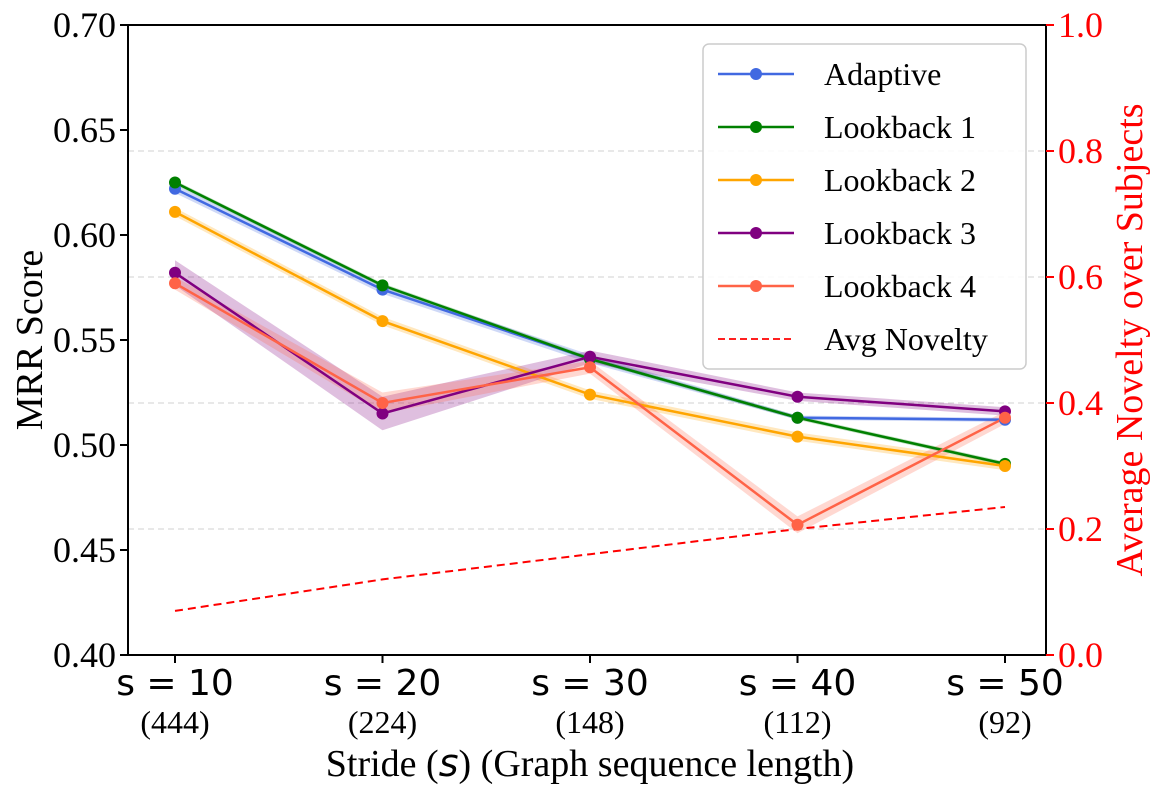 The image size is (1162, 797). Describe the element at coordinates (1080, 277) in the screenshot. I see `y2-tick-label: 0.6` at that location.